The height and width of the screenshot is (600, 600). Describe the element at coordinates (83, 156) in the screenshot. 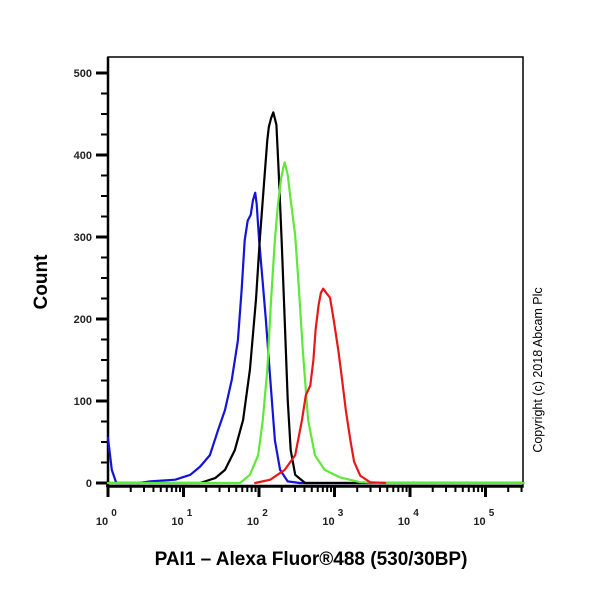

I see `y-tick-label: 400` at that location.